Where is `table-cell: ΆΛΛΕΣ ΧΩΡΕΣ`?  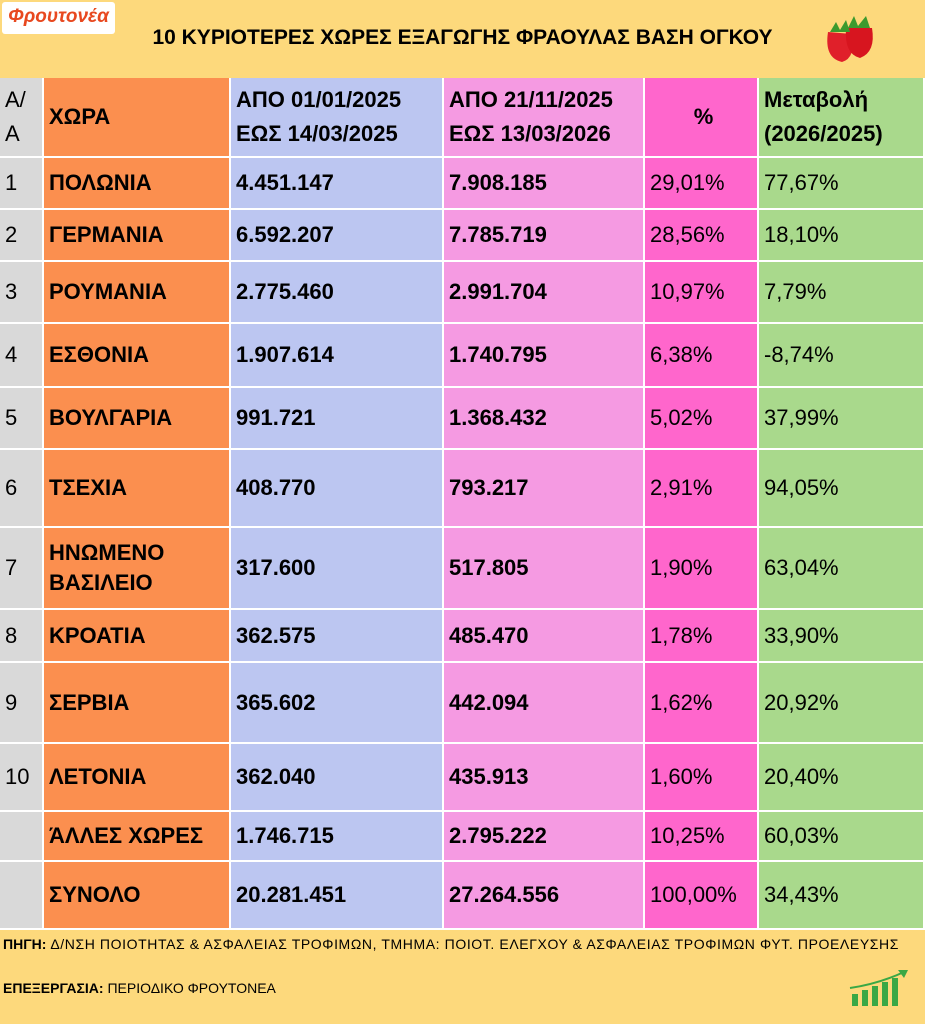 table-cell: ΆΛΛΕΣ ΧΩΡΕΣ is located at coordinates (137, 837).